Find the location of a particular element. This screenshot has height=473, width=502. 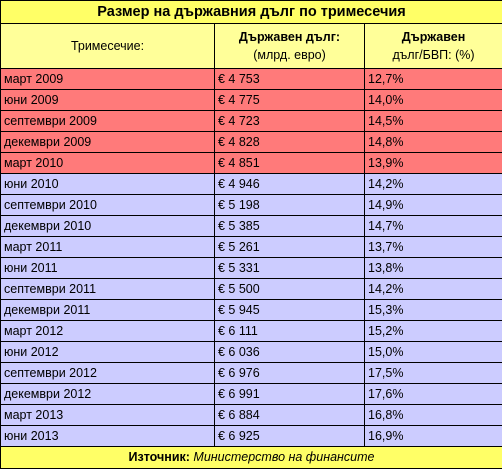

quarter-cell: септември 2009 is located at coordinates (107, 121).